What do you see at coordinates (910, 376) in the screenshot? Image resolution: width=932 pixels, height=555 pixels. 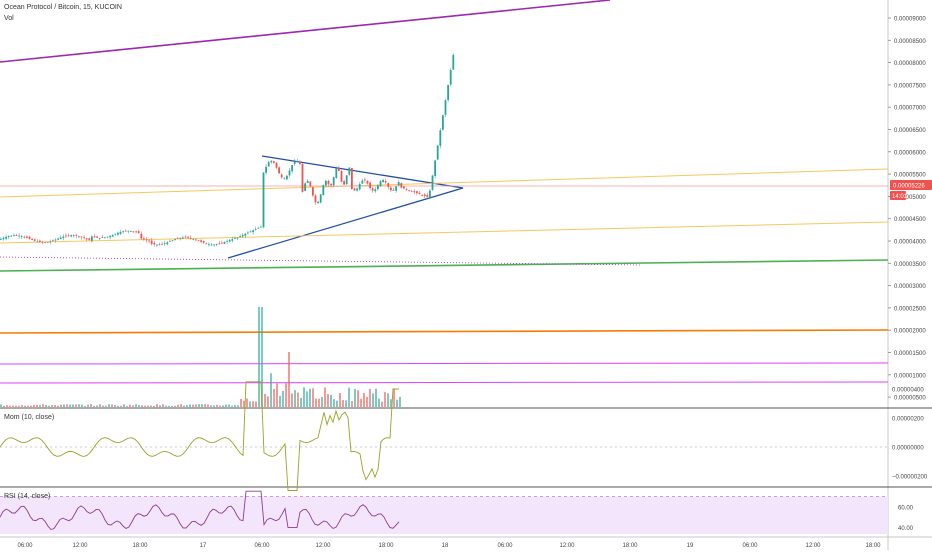 I see `price-tick-label: 0.00001000` at bounding box center [910, 376].